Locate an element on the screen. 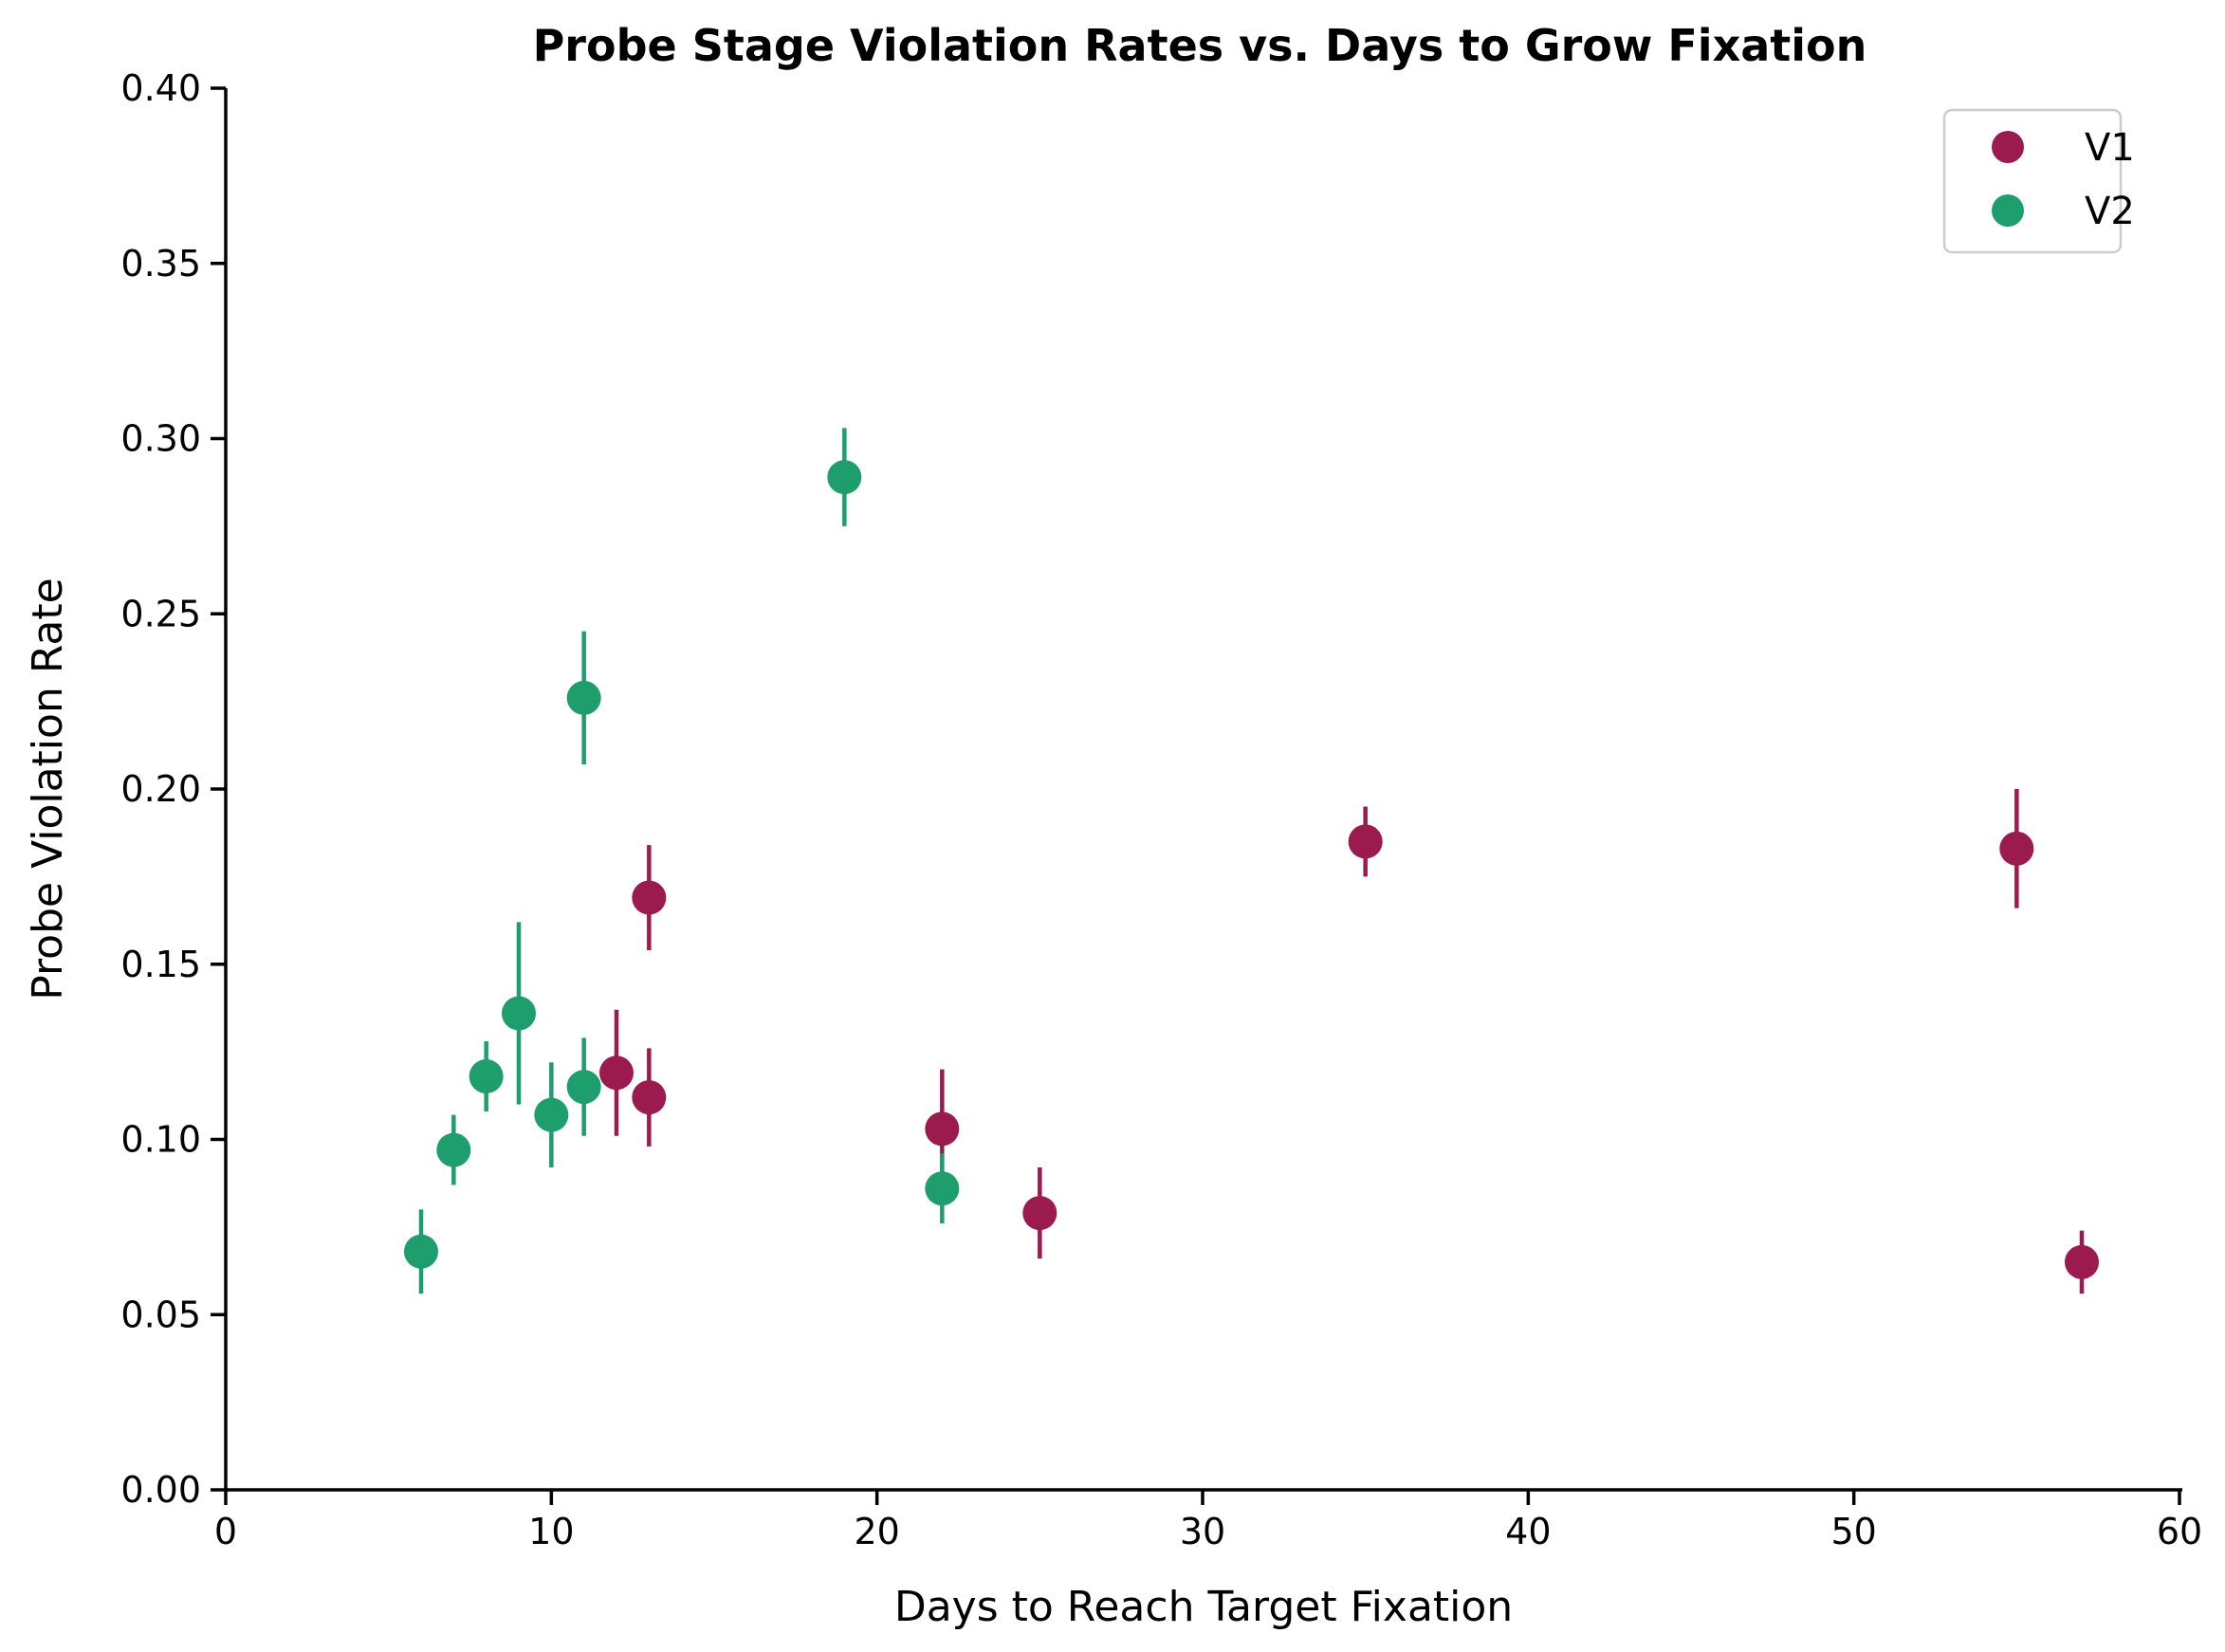 This screenshot has height=1652, width=2225. legend-frame is located at coordinates (2032, 181).